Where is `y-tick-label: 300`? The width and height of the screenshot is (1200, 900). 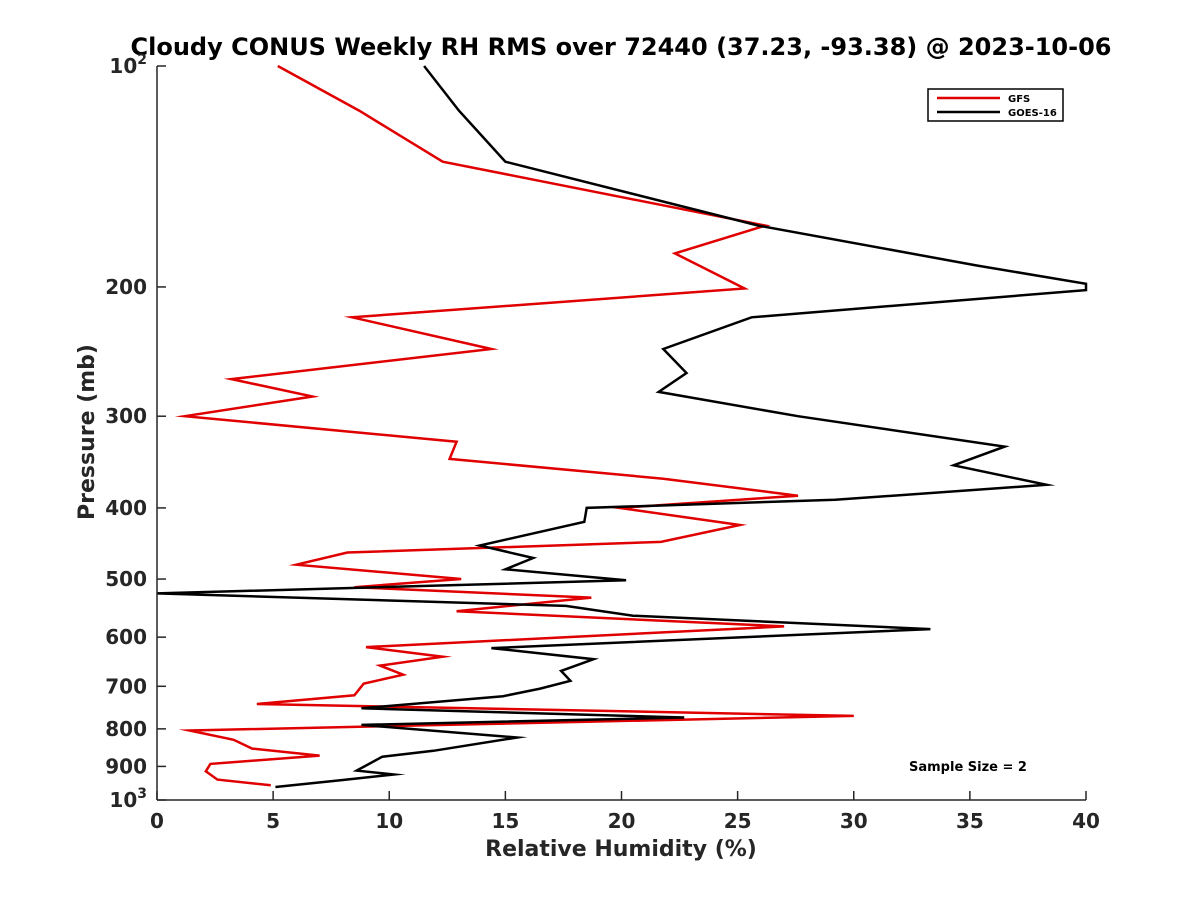 y-tick-label: 300 is located at coordinates (126, 416).